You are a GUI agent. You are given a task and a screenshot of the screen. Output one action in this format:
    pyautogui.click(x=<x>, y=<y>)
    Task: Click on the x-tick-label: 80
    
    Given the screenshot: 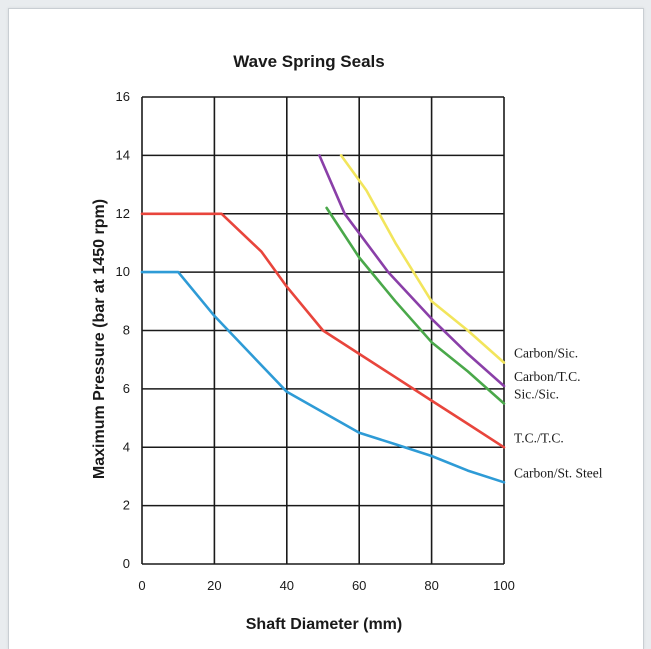 What is the action you would take?
    pyautogui.click(x=431, y=585)
    